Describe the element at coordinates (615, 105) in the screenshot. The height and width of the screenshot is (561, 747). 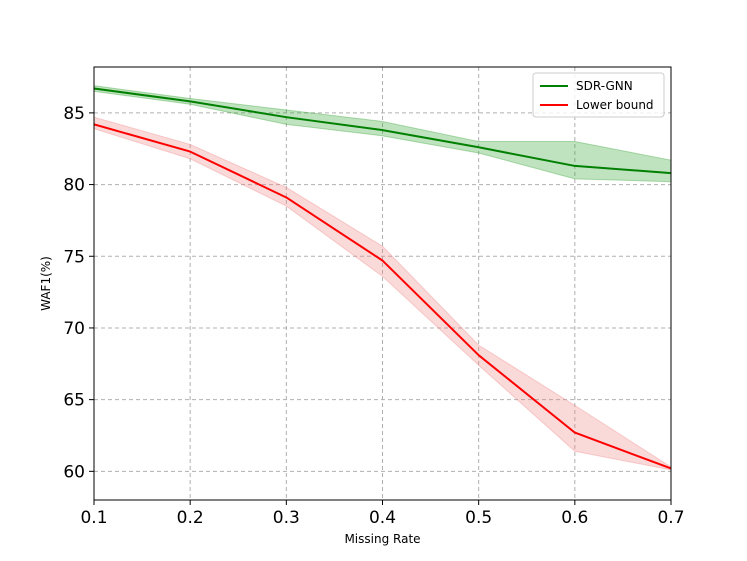
I see `legend-label-lower-bound: Lower bound` at that location.